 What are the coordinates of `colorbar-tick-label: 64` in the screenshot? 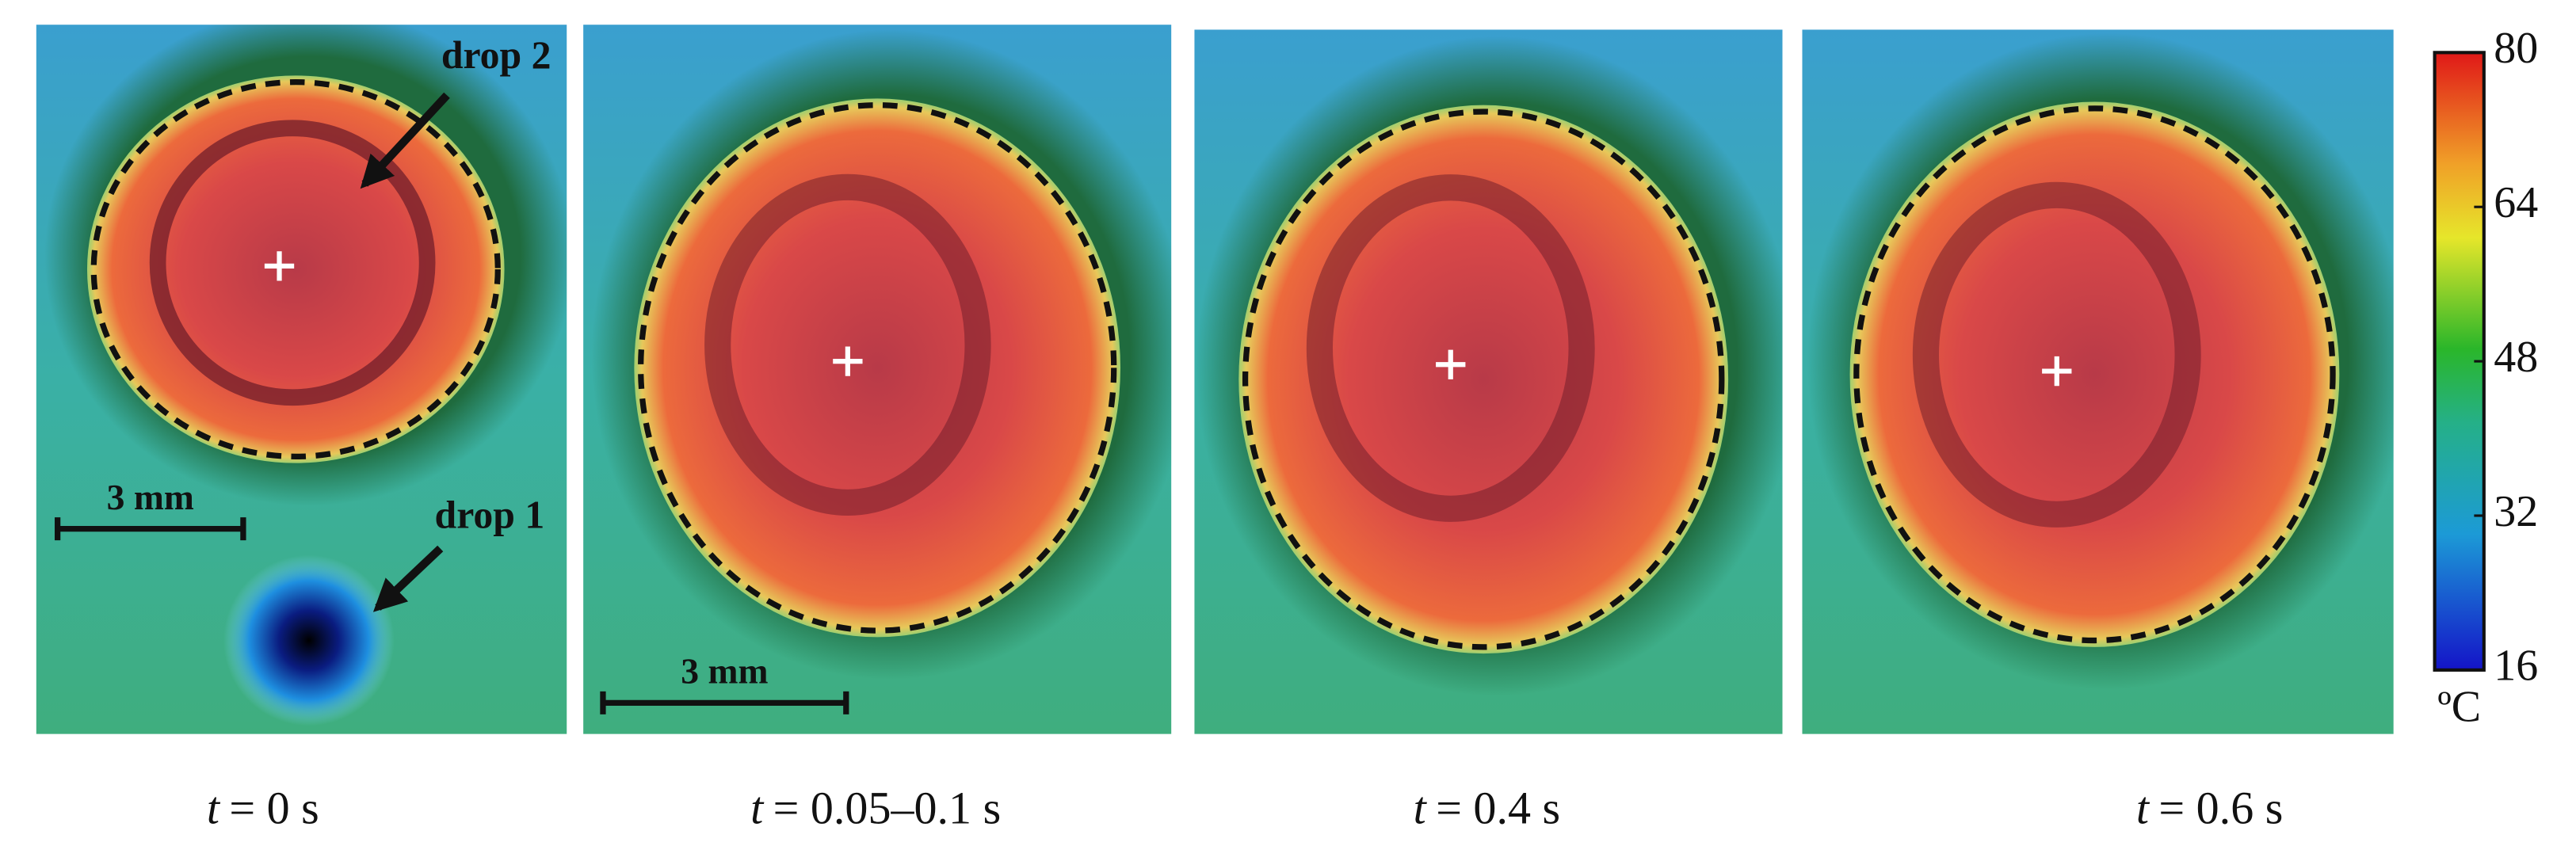 It's located at (2516, 203).